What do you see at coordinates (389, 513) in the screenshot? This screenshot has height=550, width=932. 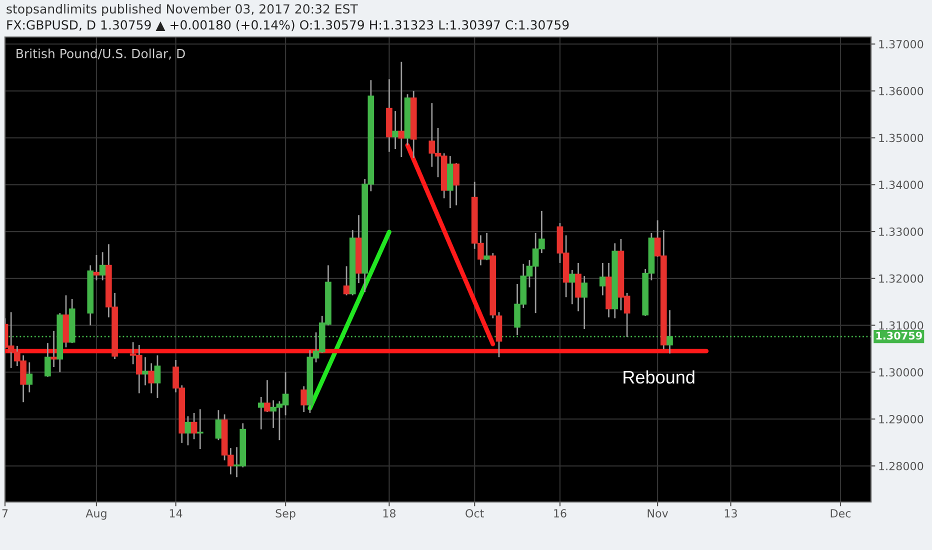 I see `x-tick-label: 18` at bounding box center [389, 513].